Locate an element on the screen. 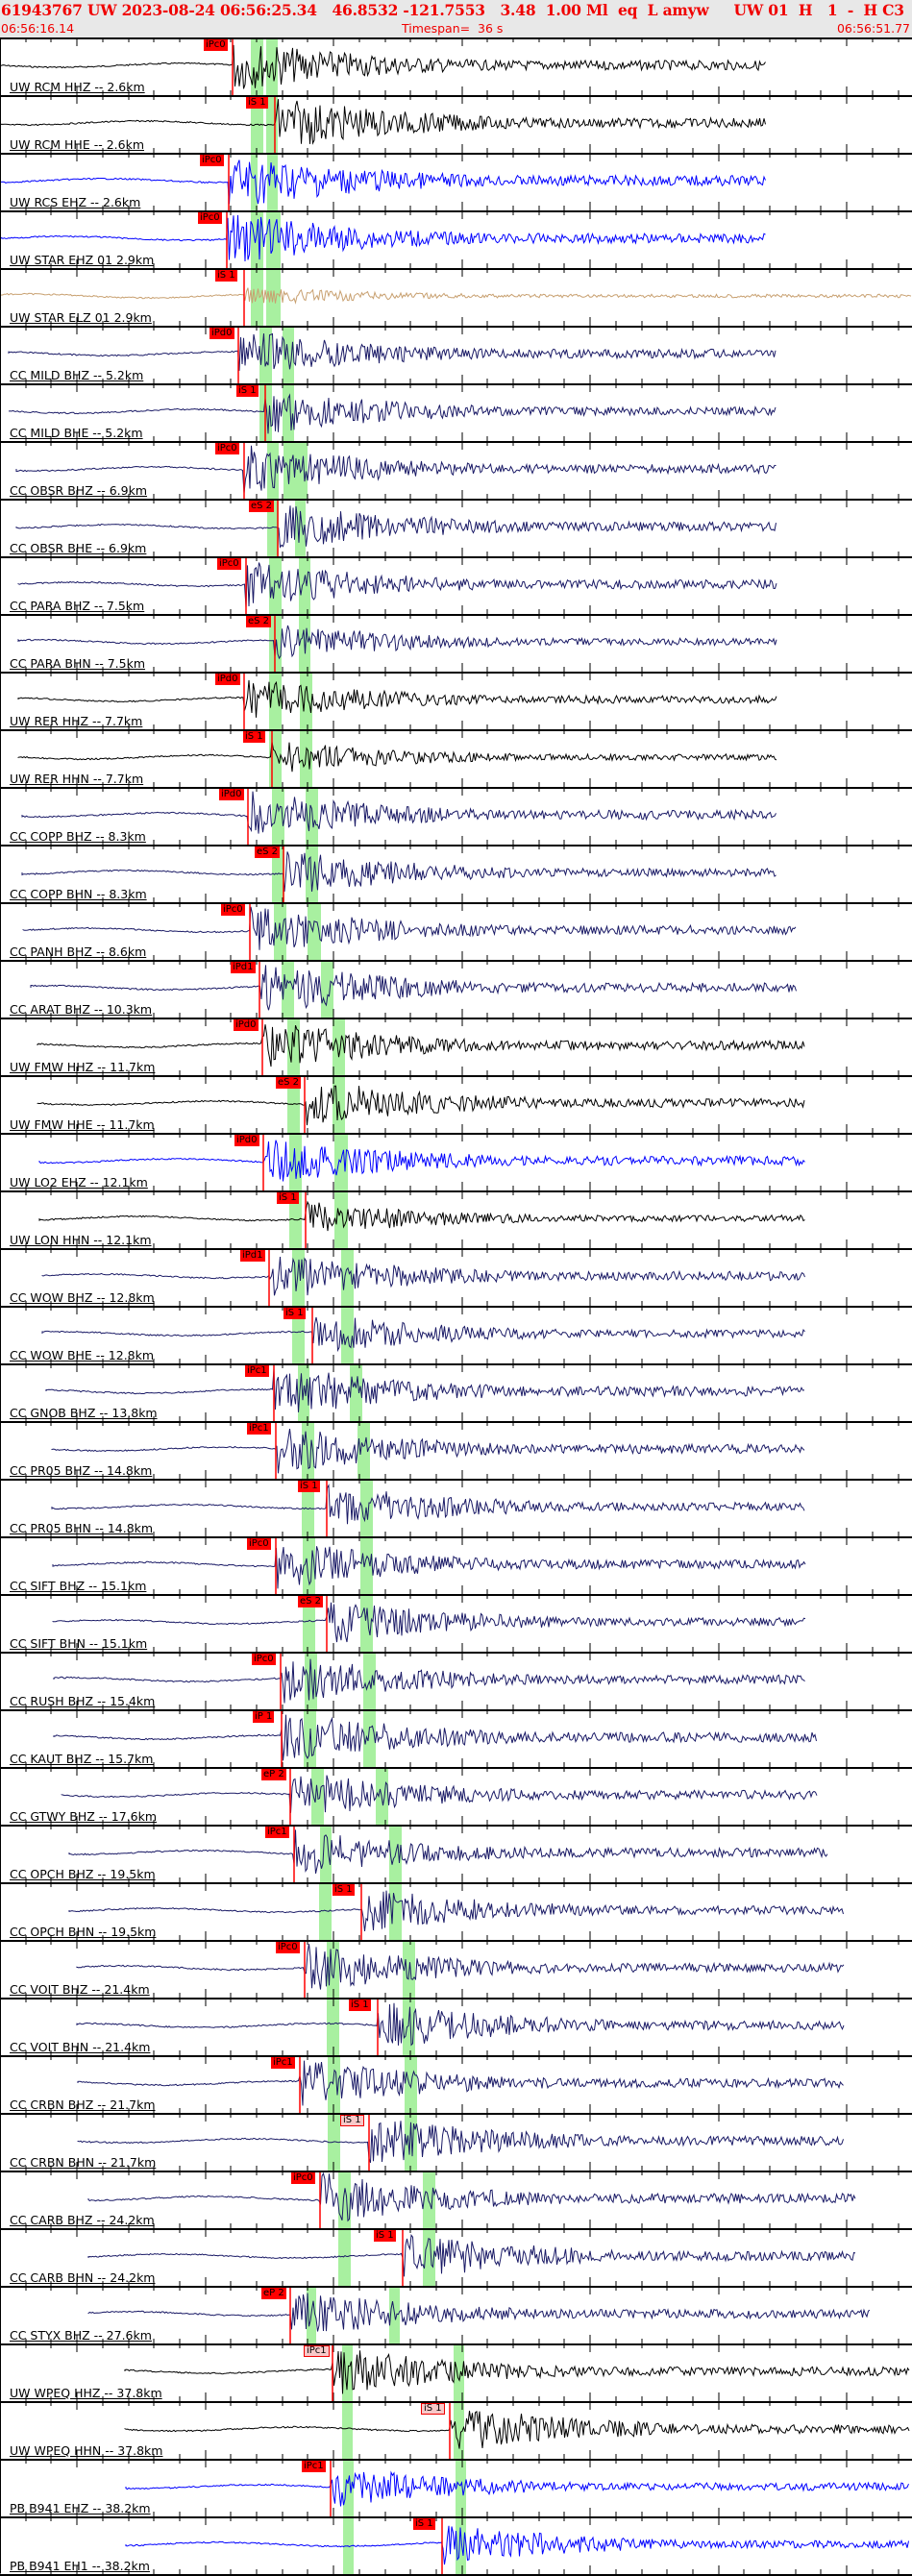 The image size is (912, 2576). trace-row: eS 2 UW FMW HHE -- 11.7km is located at coordinates (456, 1104).